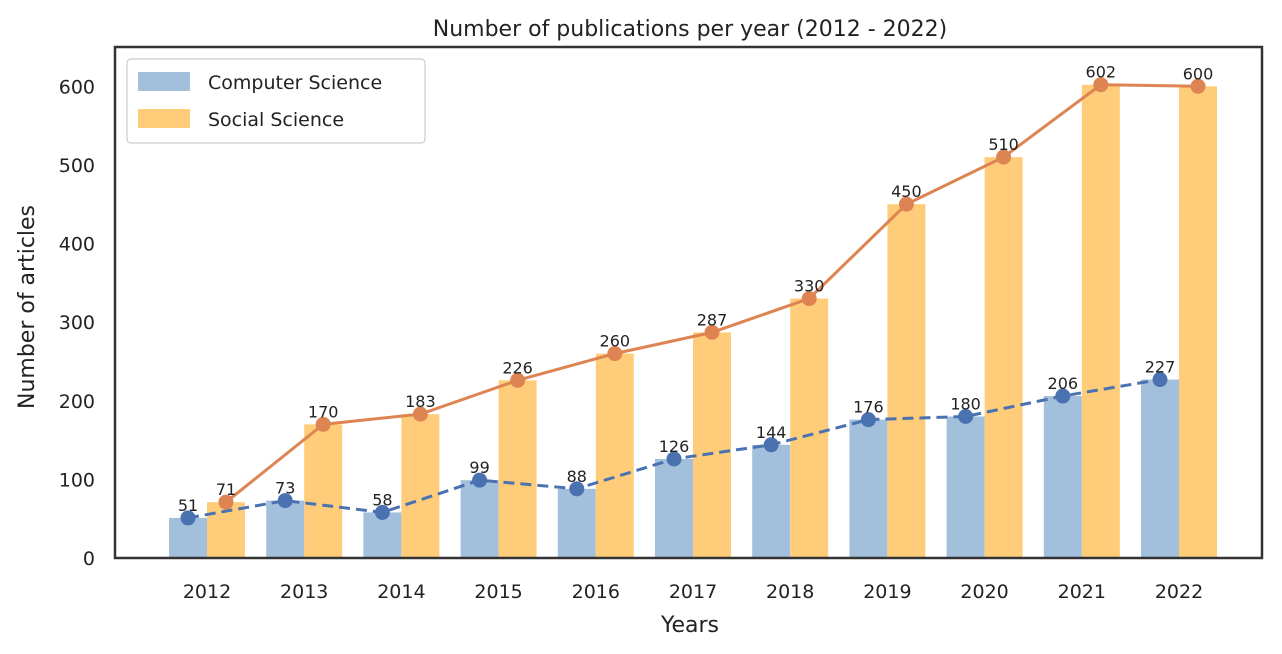 This screenshot has height=654, width=1282. Describe the element at coordinates (188, 518) in the screenshot. I see `marker-computer-science-2012` at that location.